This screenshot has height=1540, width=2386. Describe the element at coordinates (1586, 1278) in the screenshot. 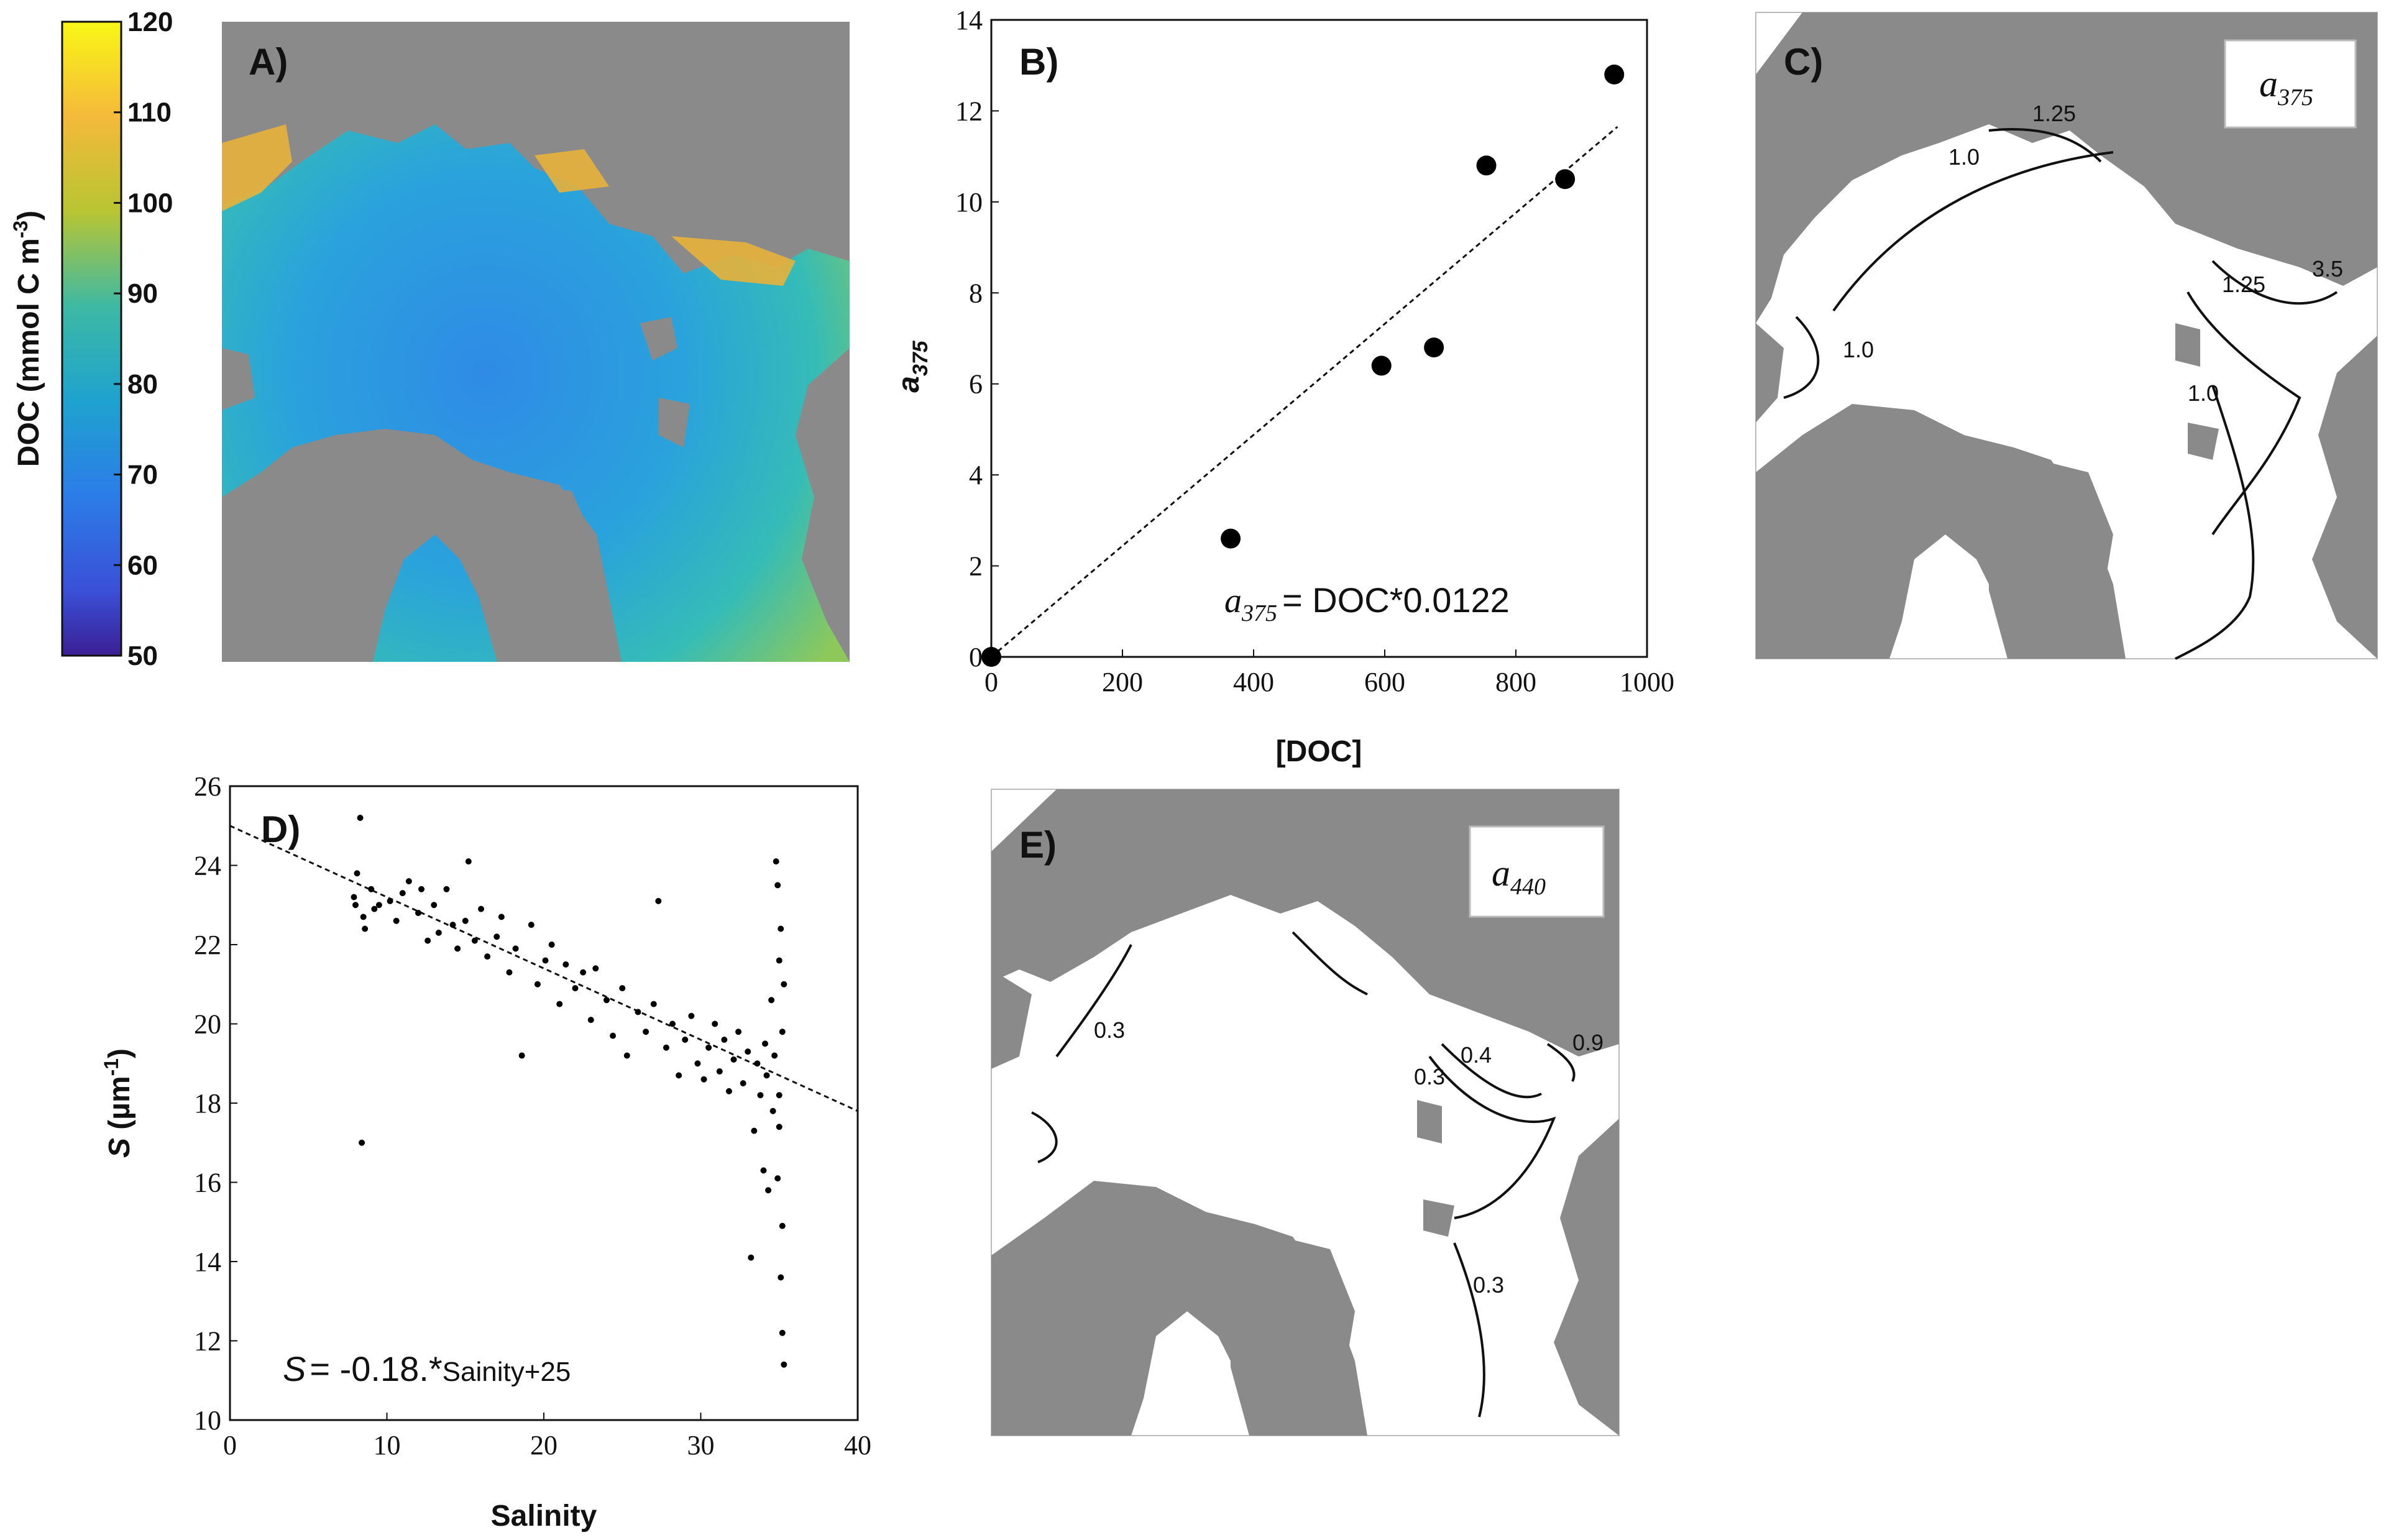

I see `panel-e-land-east` at that location.